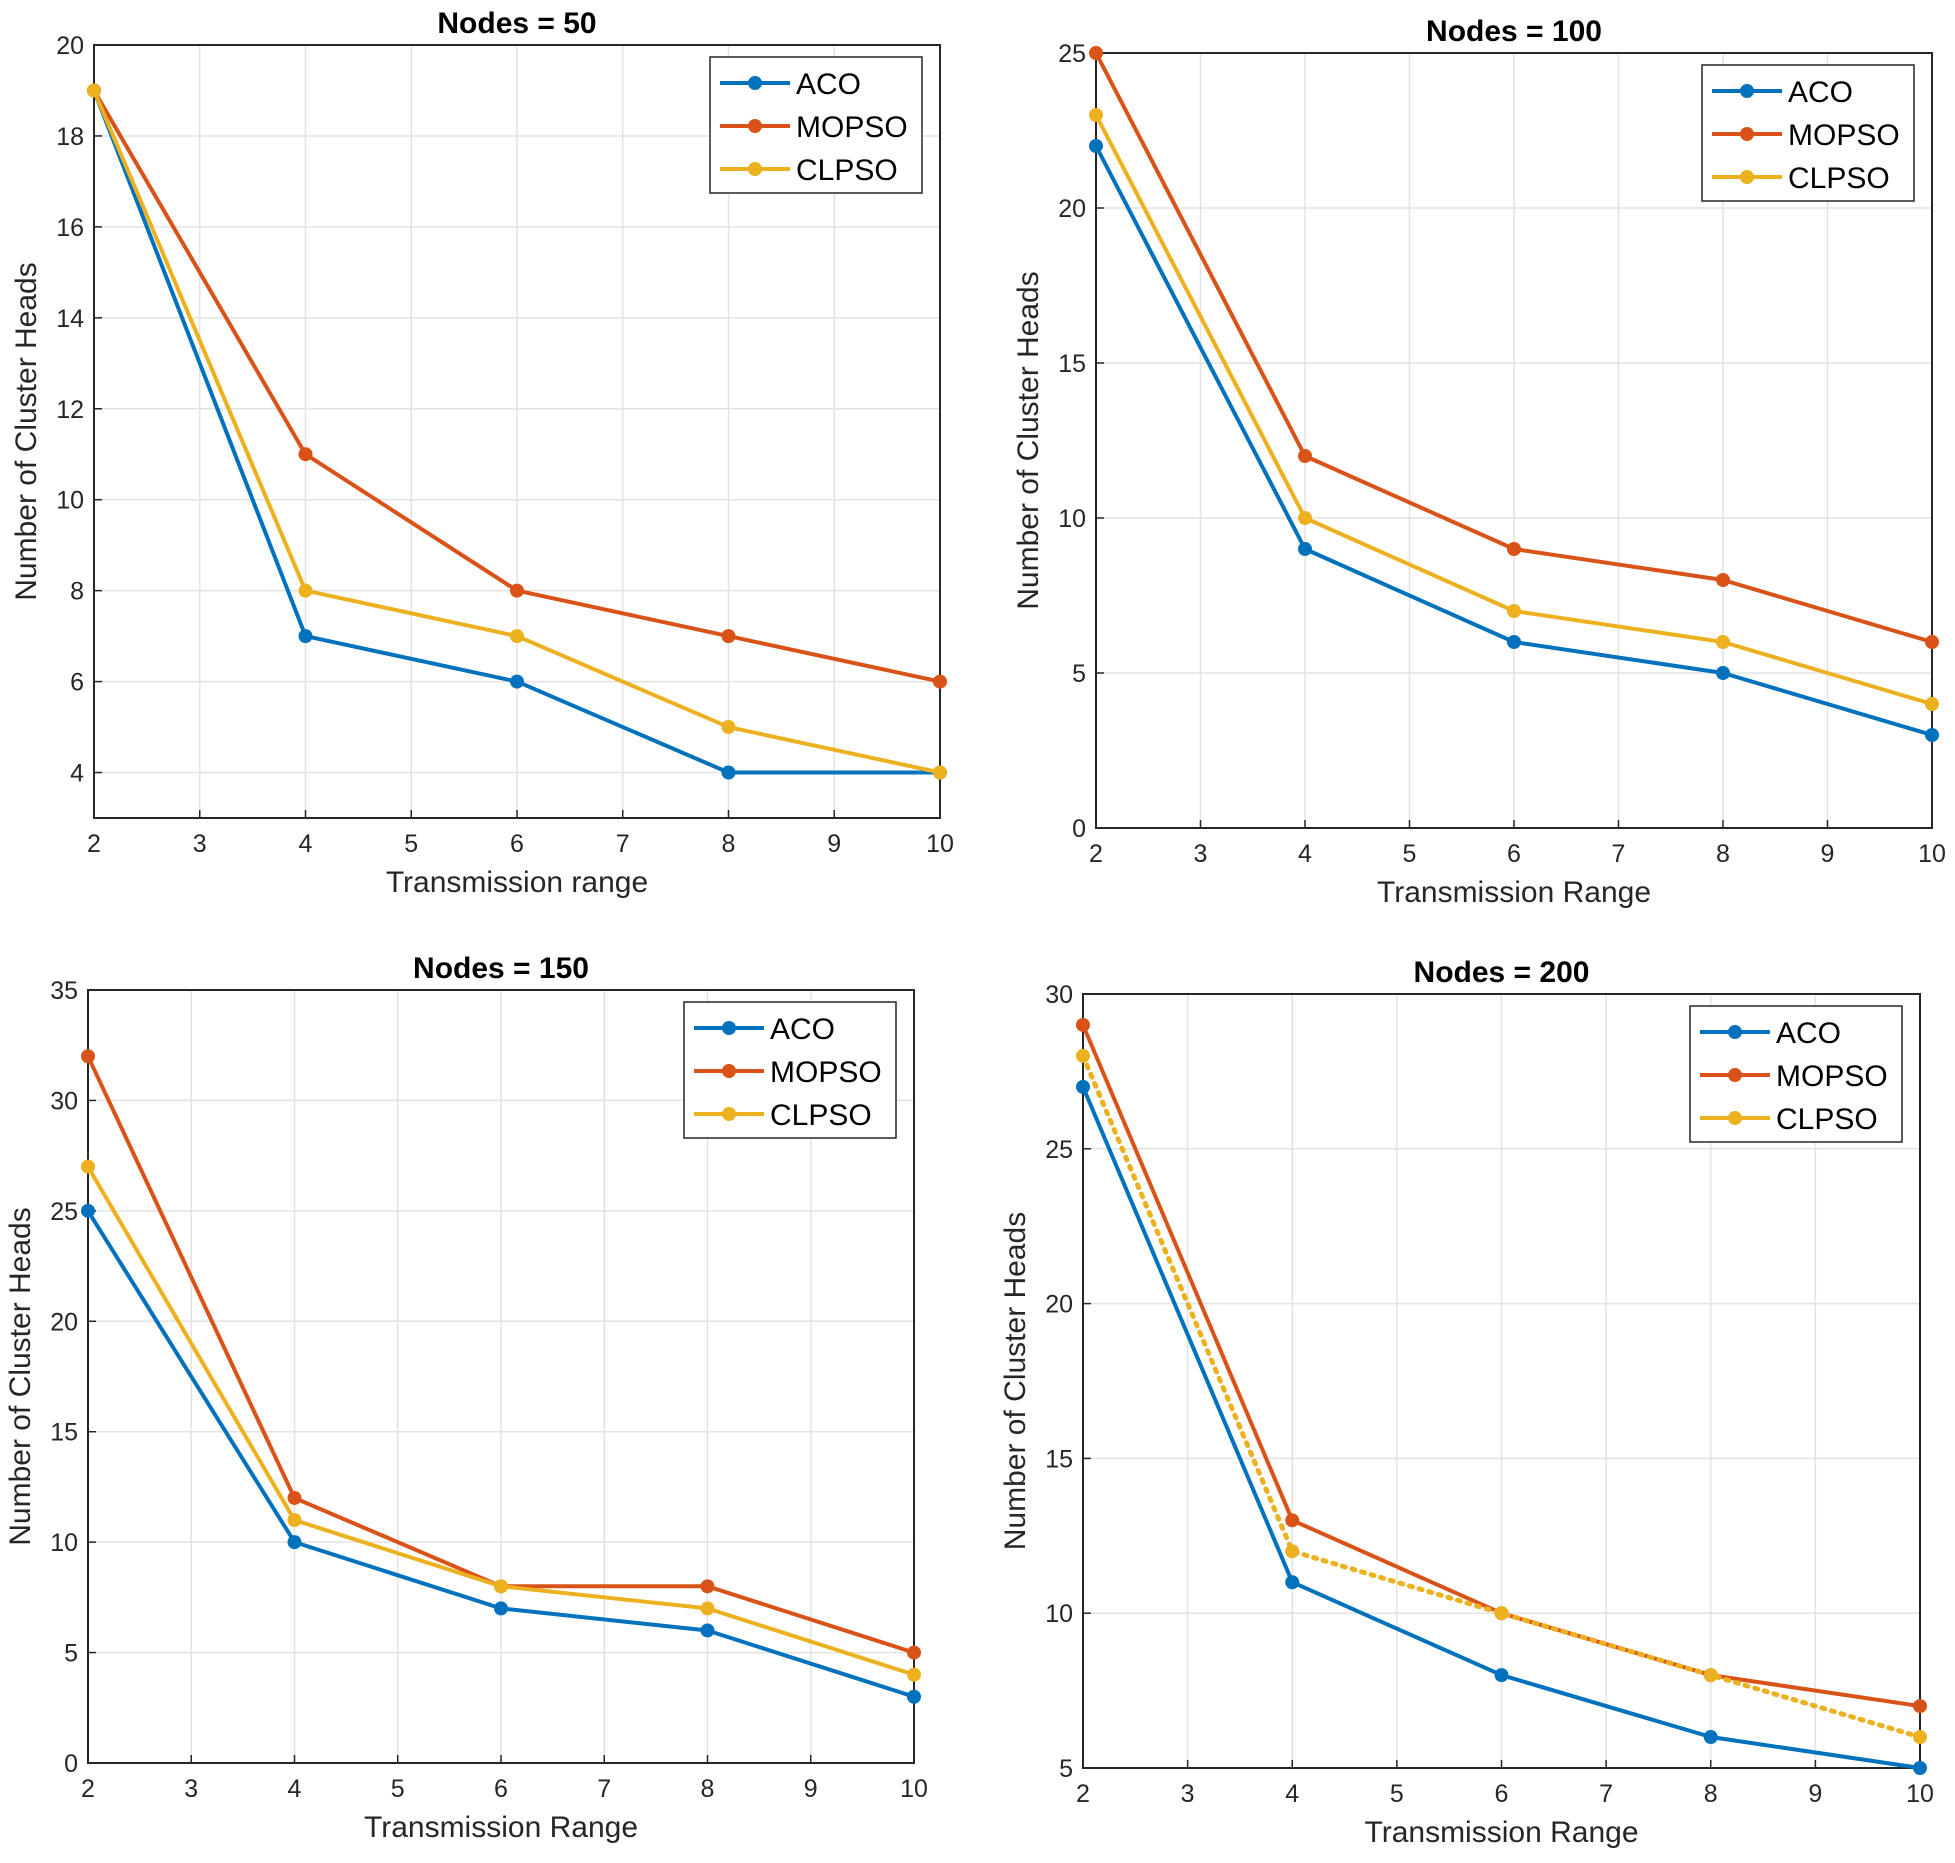 The image size is (1955, 1863). Describe the element at coordinates (1820, 92) in the screenshot. I see `legend-label-aco: ACO` at that location.